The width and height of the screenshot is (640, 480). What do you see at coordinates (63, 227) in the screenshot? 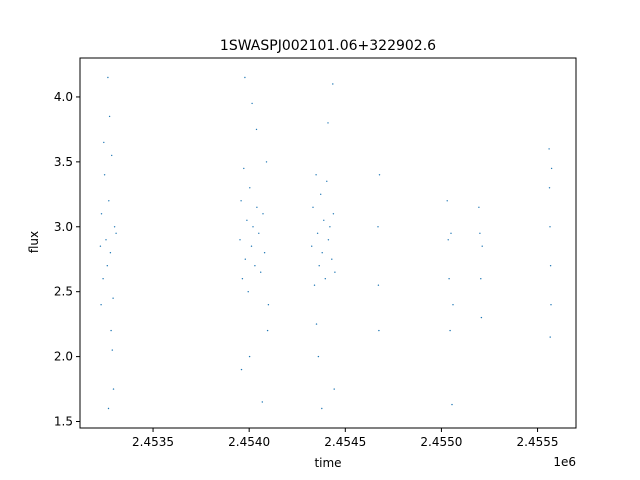
I see `y-tick-label: 3.0` at bounding box center [63, 227].